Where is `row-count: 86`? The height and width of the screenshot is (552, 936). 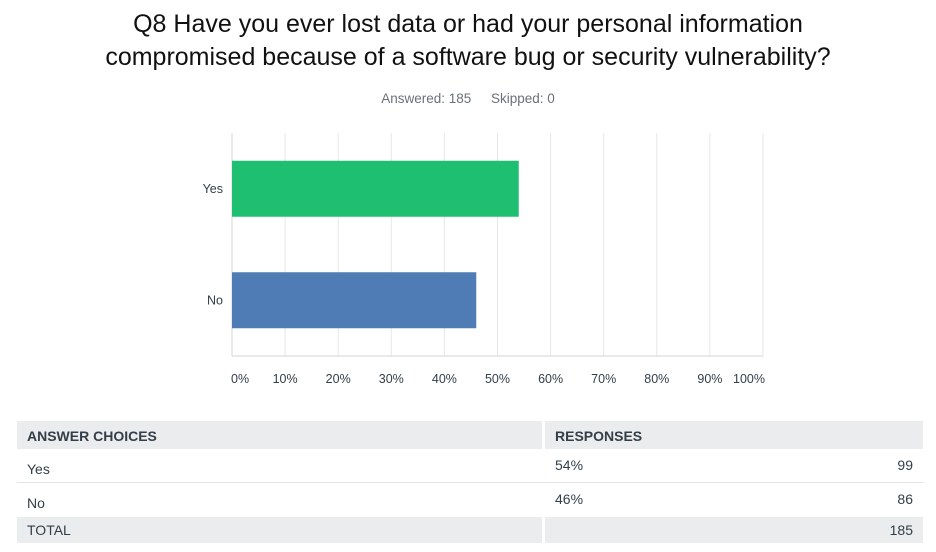
row-count: 86 is located at coordinates (905, 499).